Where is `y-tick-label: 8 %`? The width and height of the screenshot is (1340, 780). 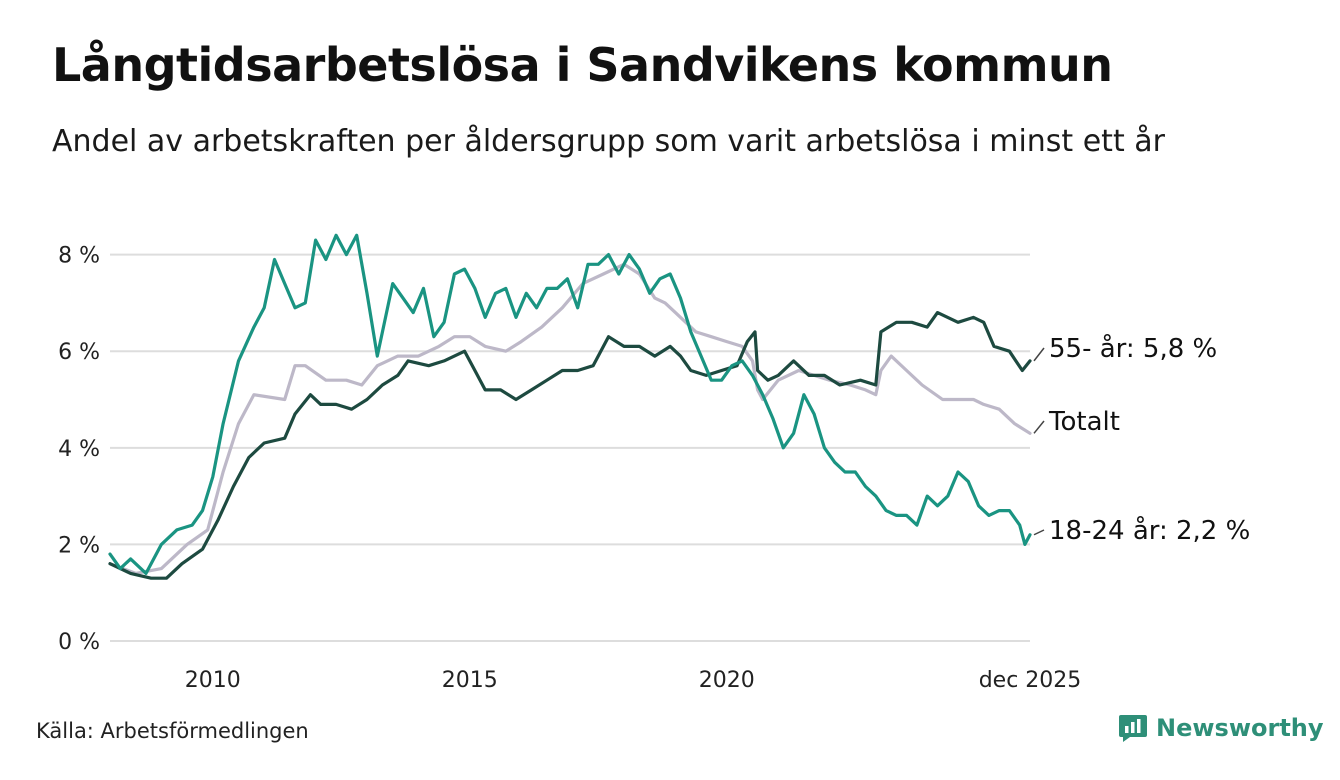 y-tick-label: 8 % is located at coordinates (79, 256).